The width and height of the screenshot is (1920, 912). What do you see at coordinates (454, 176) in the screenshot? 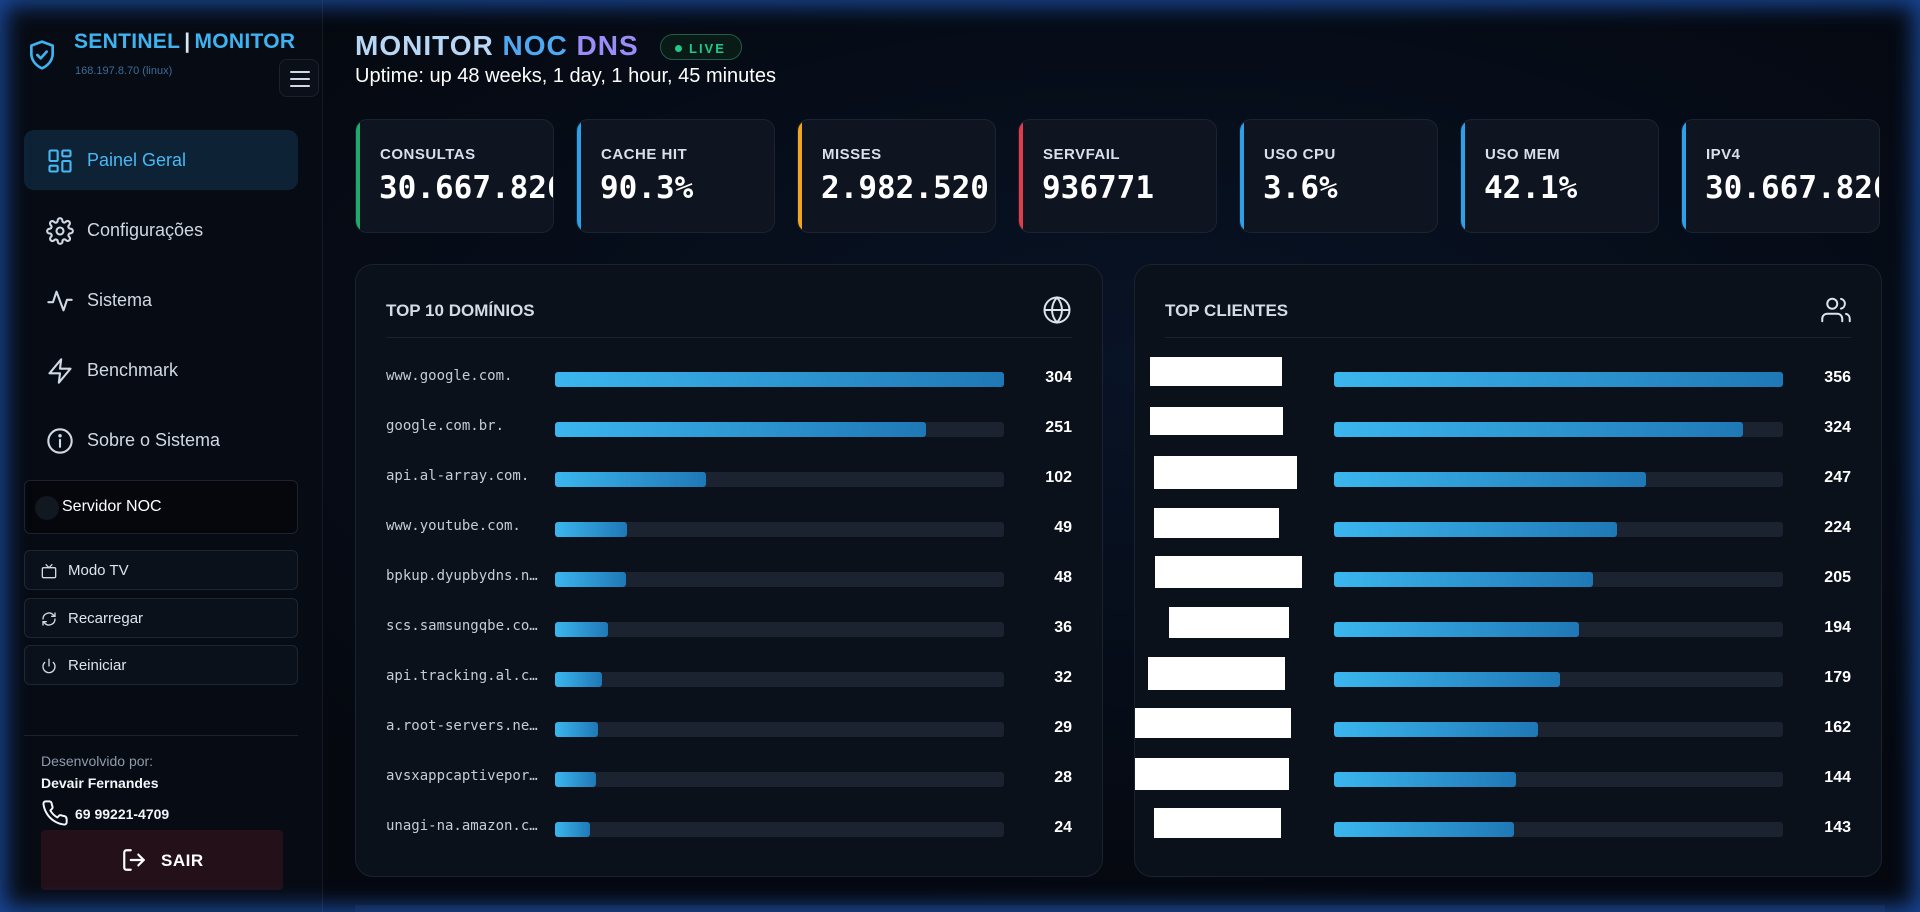
I see `stat-card-consultas: CONSULTAS 30.667.826` at bounding box center [454, 176].